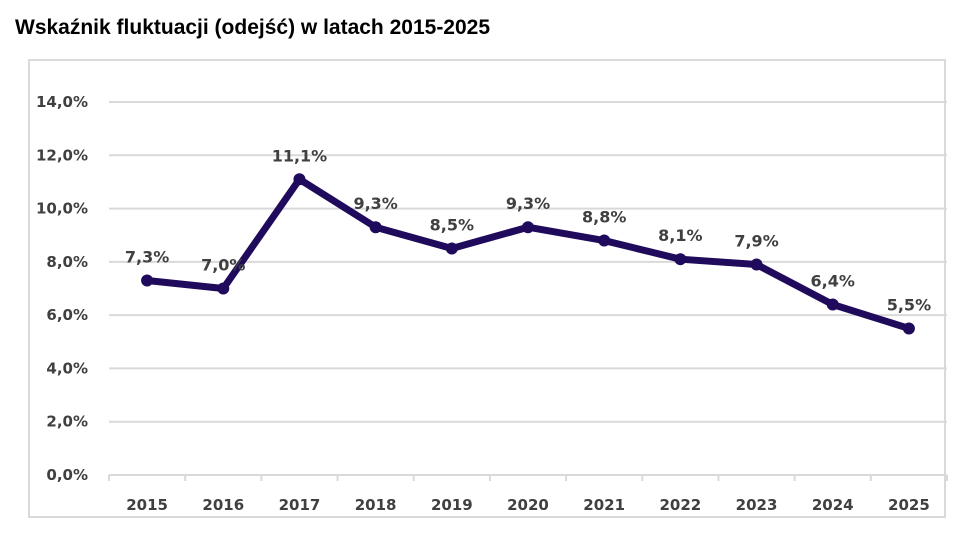  What do you see at coordinates (604, 217) in the screenshot?
I see `data-label: 8,8%` at bounding box center [604, 217].